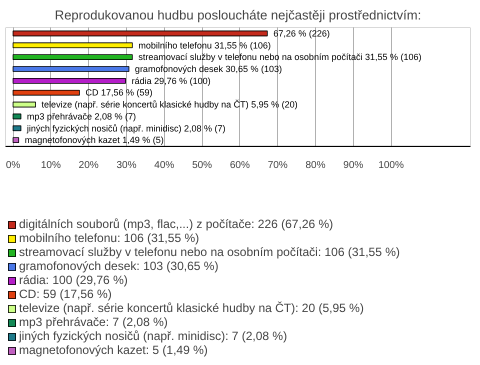 This screenshot has height=365, width=480. Describe the element at coordinates (81, 116) in the screenshot. I see `data-label: mp3 přehrávače 2,08 % (7)` at that location.